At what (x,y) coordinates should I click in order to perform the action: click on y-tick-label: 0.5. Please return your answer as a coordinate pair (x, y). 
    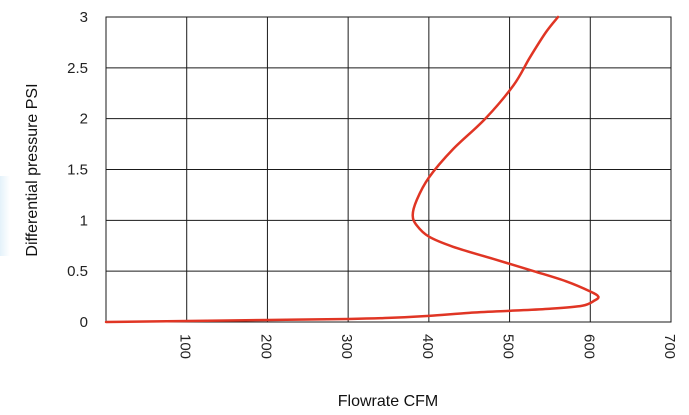
    Looking at the image, I should click on (77, 271).